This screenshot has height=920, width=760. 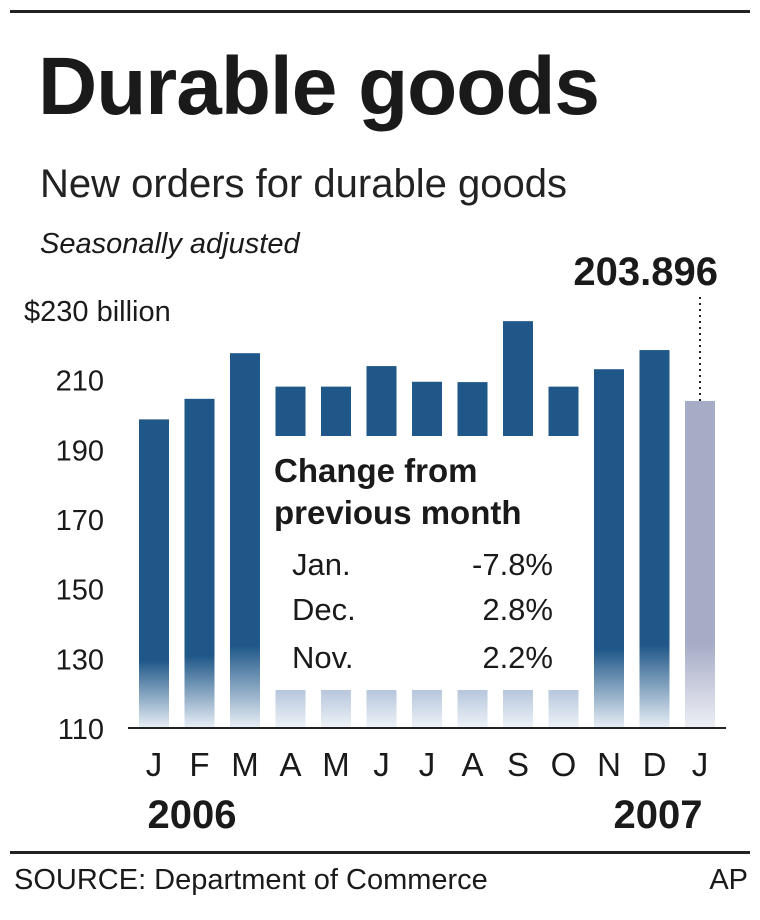 I want to click on highlight-bar, so click(x=700, y=564).